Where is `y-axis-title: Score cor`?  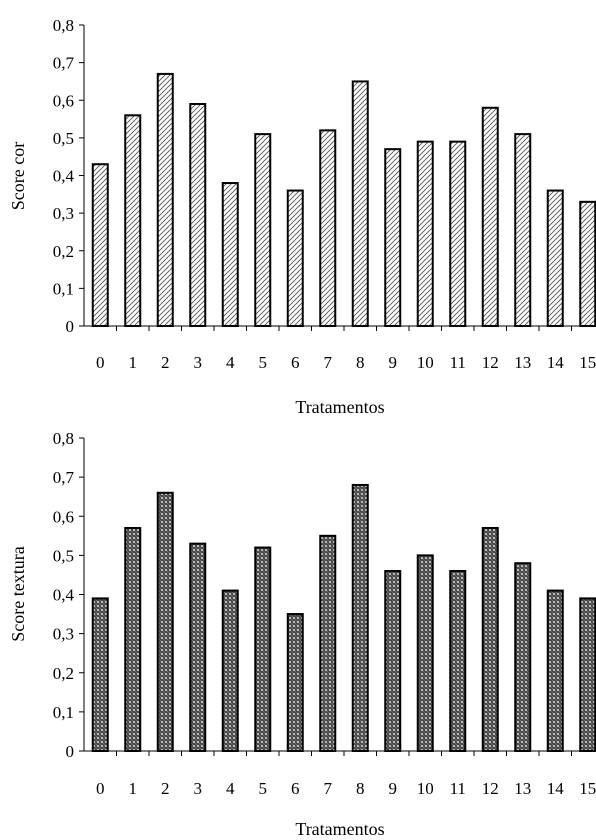 y-axis-title: Score cor is located at coordinates (18, 176).